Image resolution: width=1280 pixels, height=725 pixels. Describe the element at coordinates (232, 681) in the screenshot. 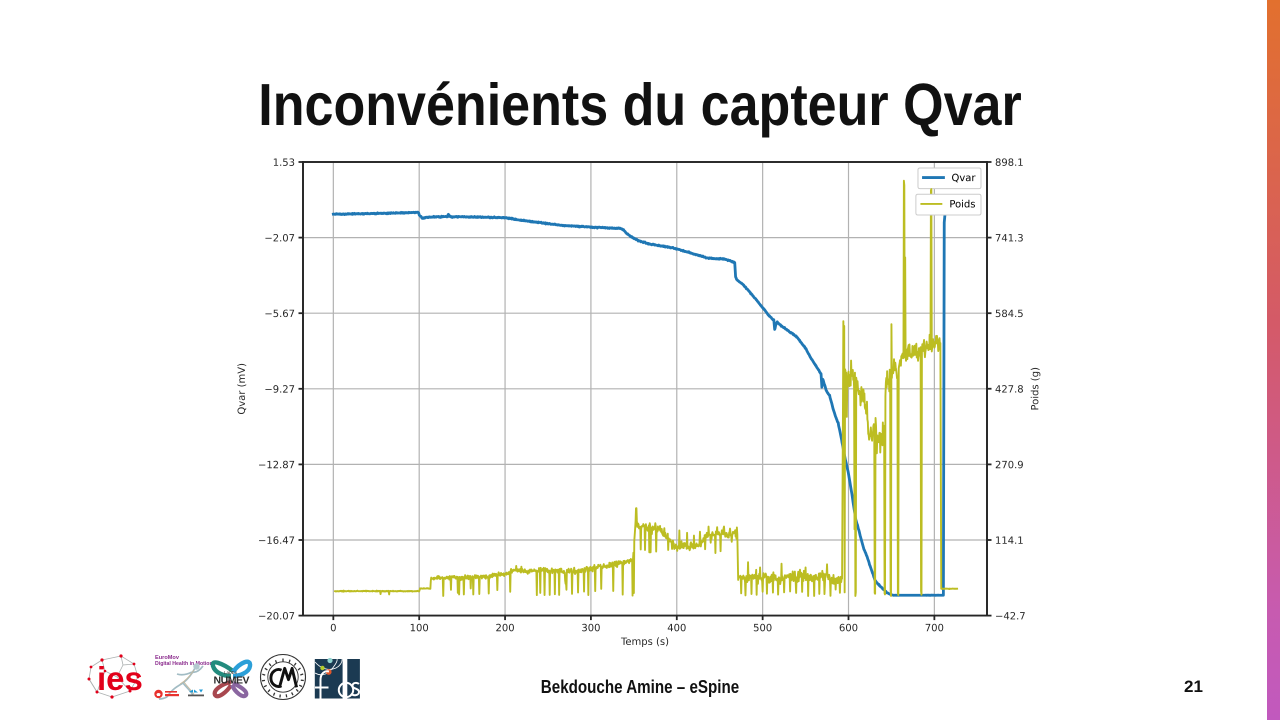

I see `svg-text: NUMEV` at that location.